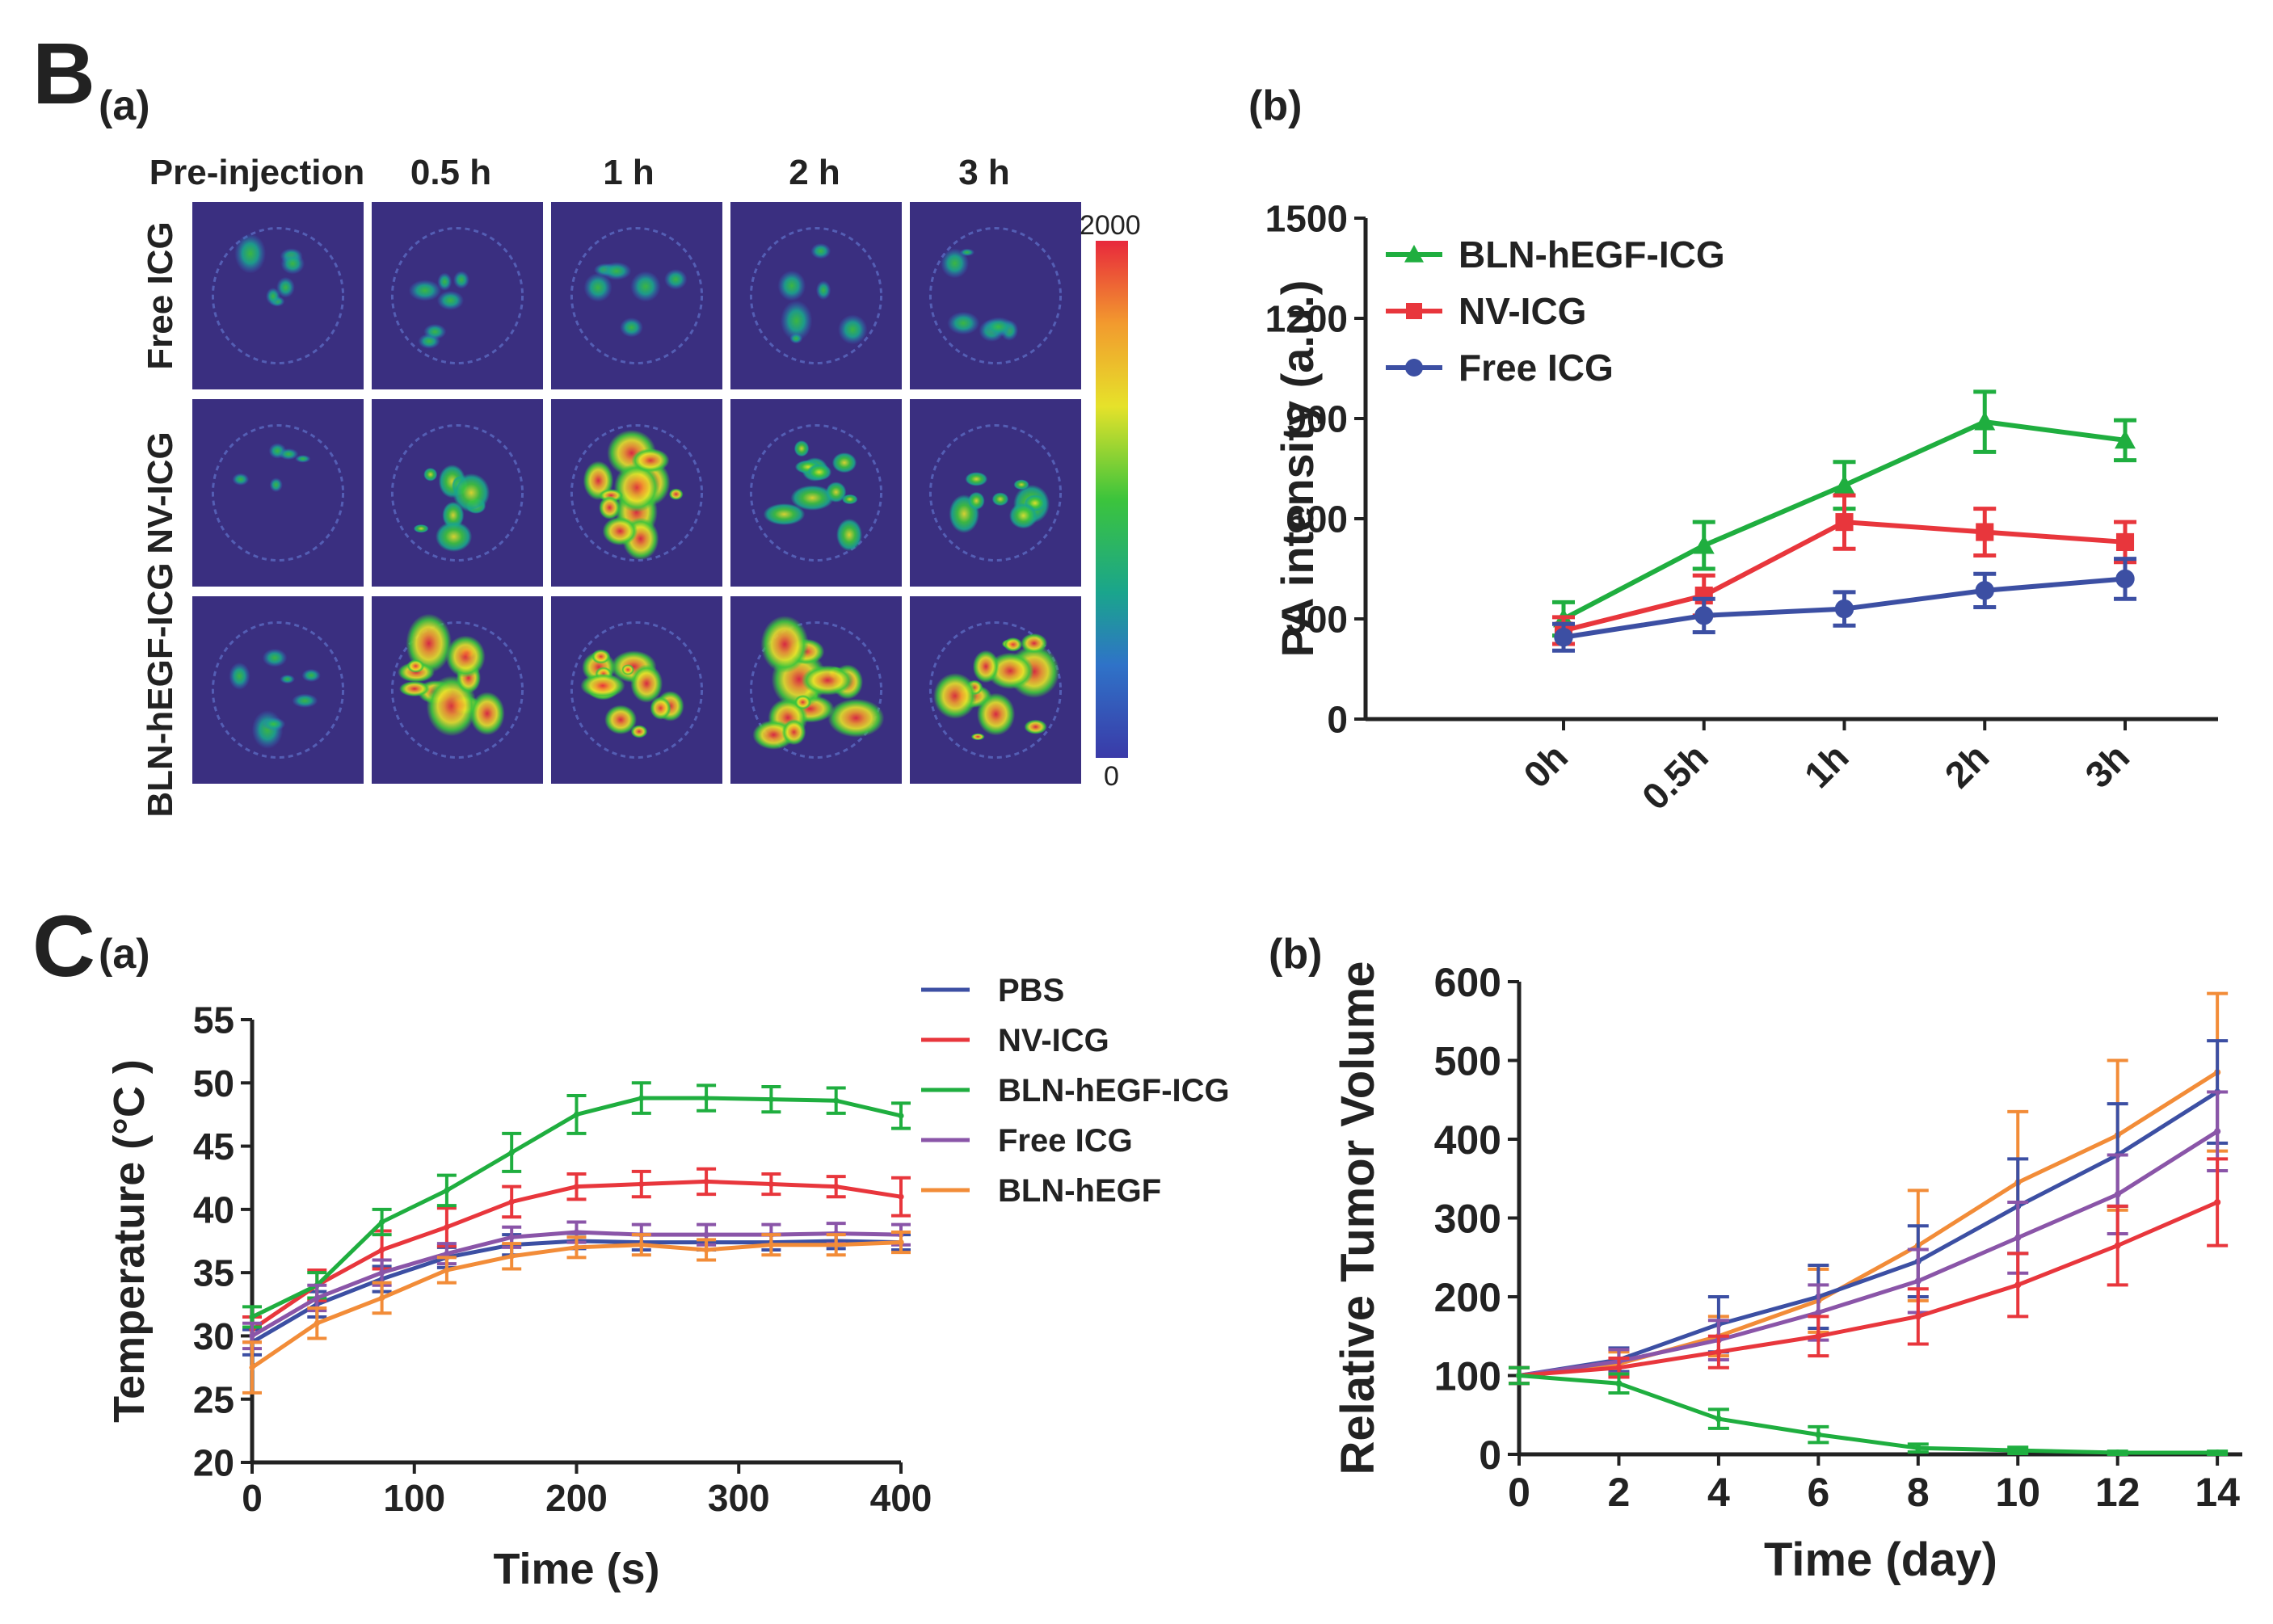 This screenshot has width=2273, height=1624. Describe the element at coordinates (816, 493) in the screenshot. I see `pa-image-nv-icg-2-h` at that location.